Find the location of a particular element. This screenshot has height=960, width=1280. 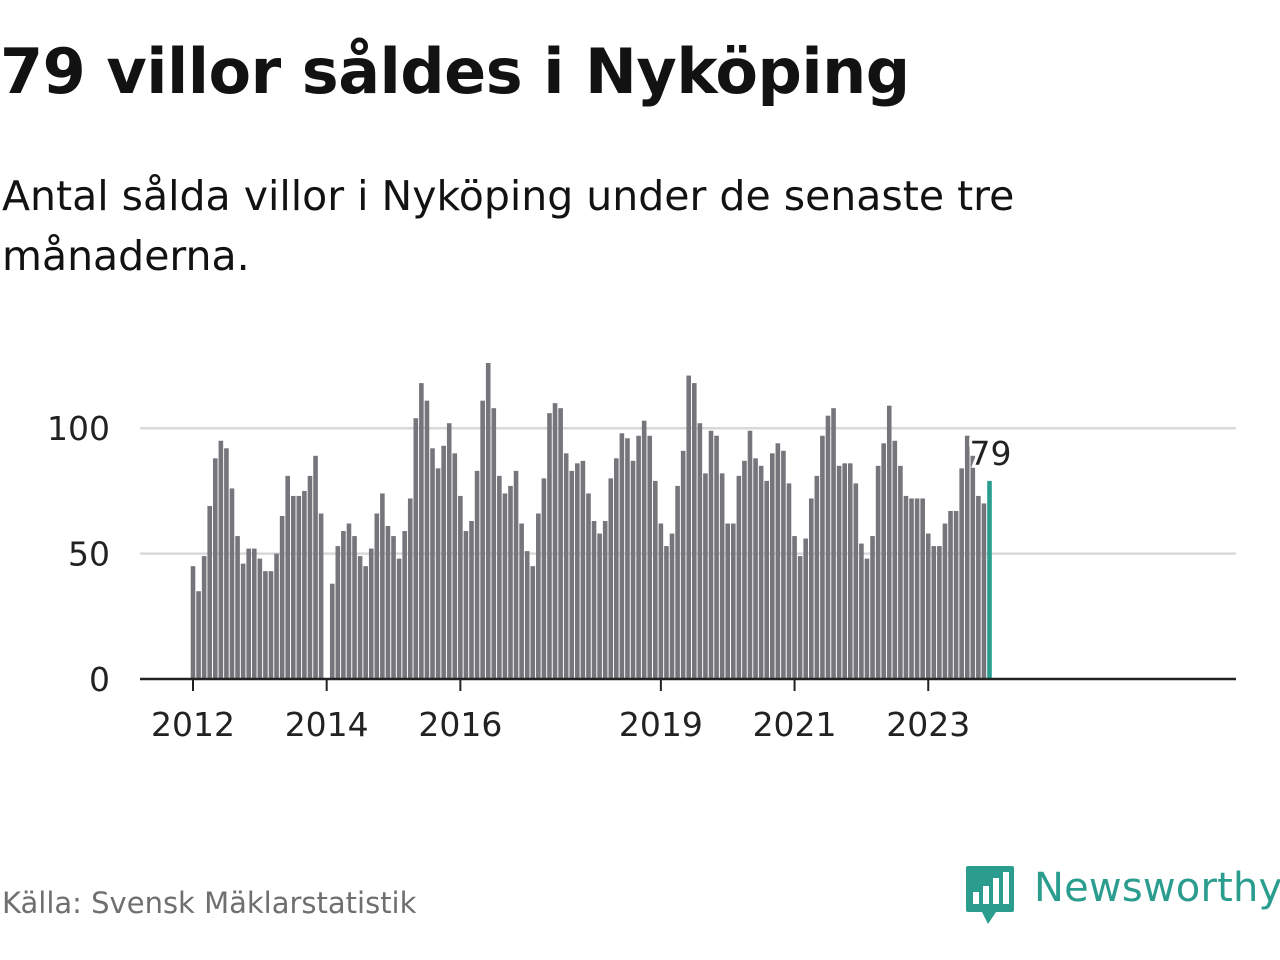

source-note: Källa: Svensk Mäklarstatistik is located at coordinates (209, 903).